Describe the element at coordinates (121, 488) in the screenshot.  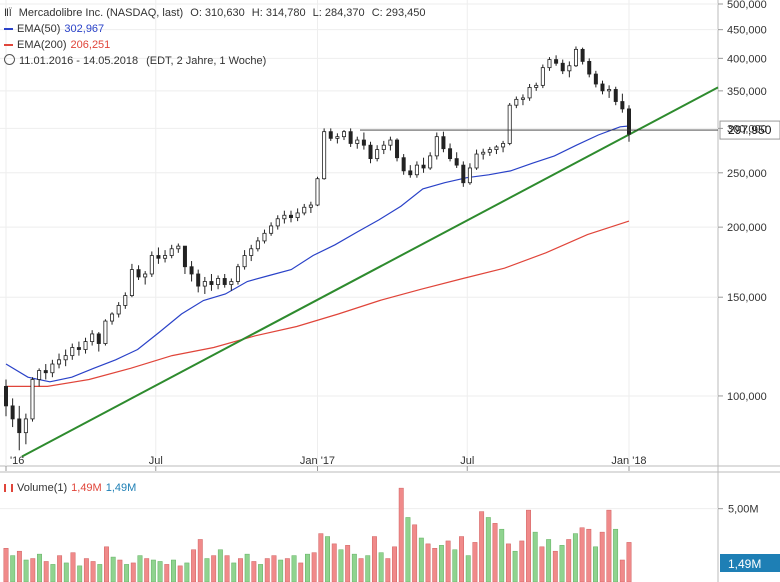
I see `volume-value-blue: 1,49M` at that location.